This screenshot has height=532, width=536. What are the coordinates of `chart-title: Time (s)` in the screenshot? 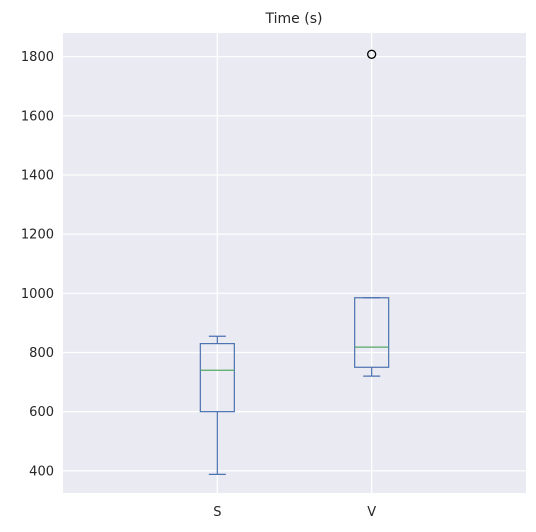 It's located at (294, 19).